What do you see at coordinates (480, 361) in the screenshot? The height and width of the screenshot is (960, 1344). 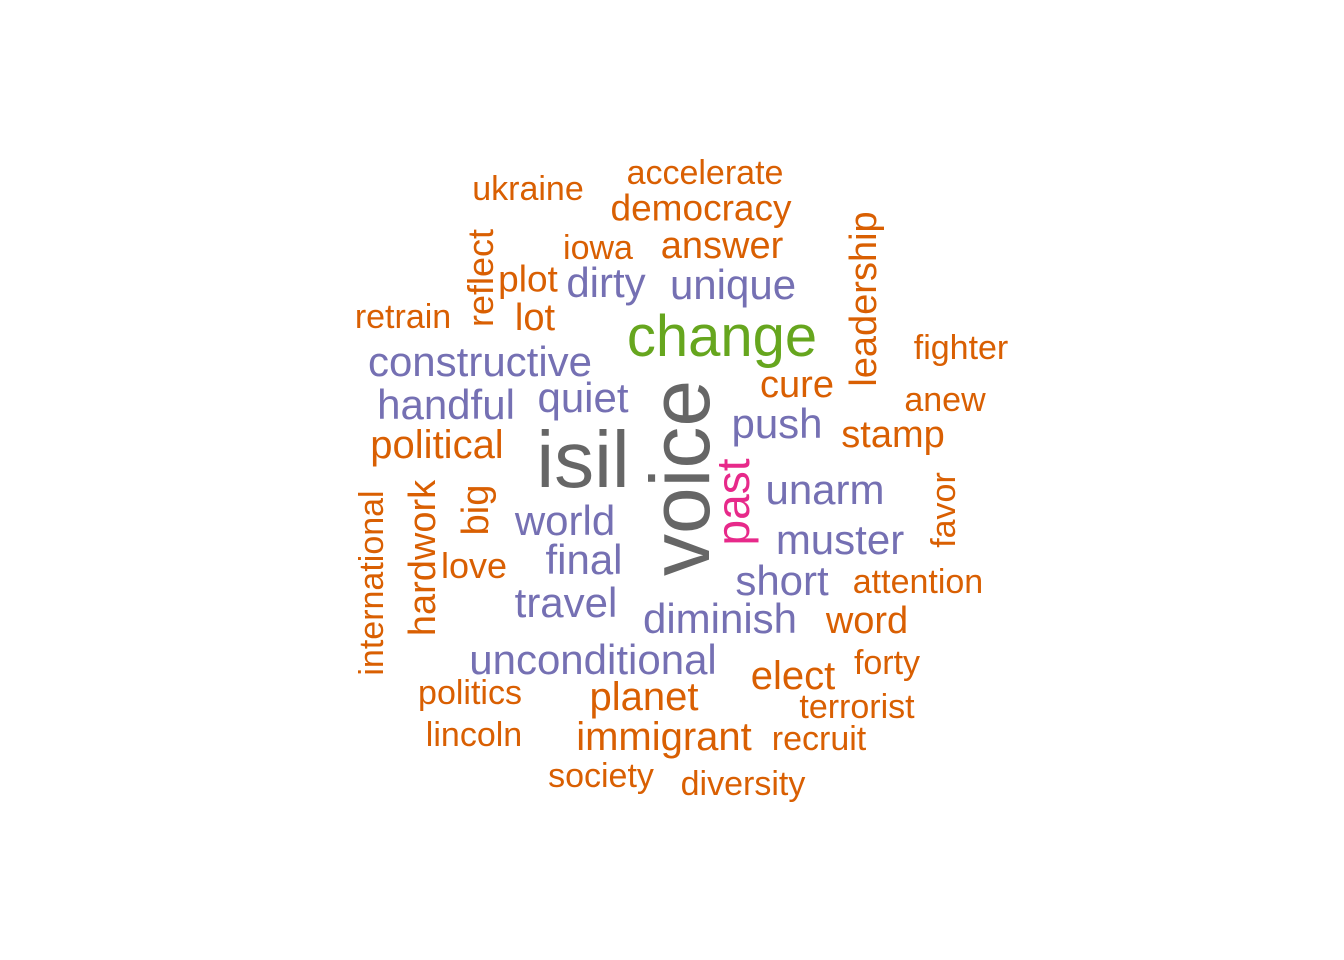 I see `word-constructive: constructive` at bounding box center [480, 361].